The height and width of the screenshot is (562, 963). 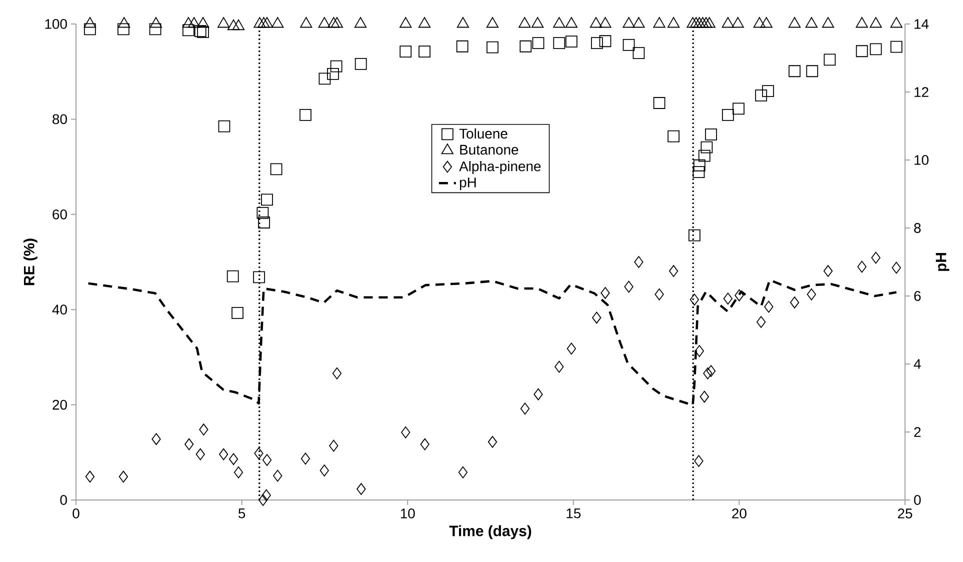 What do you see at coordinates (921, 92) in the screenshot?
I see `y2-tick-label: 12` at bounding box center [921, 92].